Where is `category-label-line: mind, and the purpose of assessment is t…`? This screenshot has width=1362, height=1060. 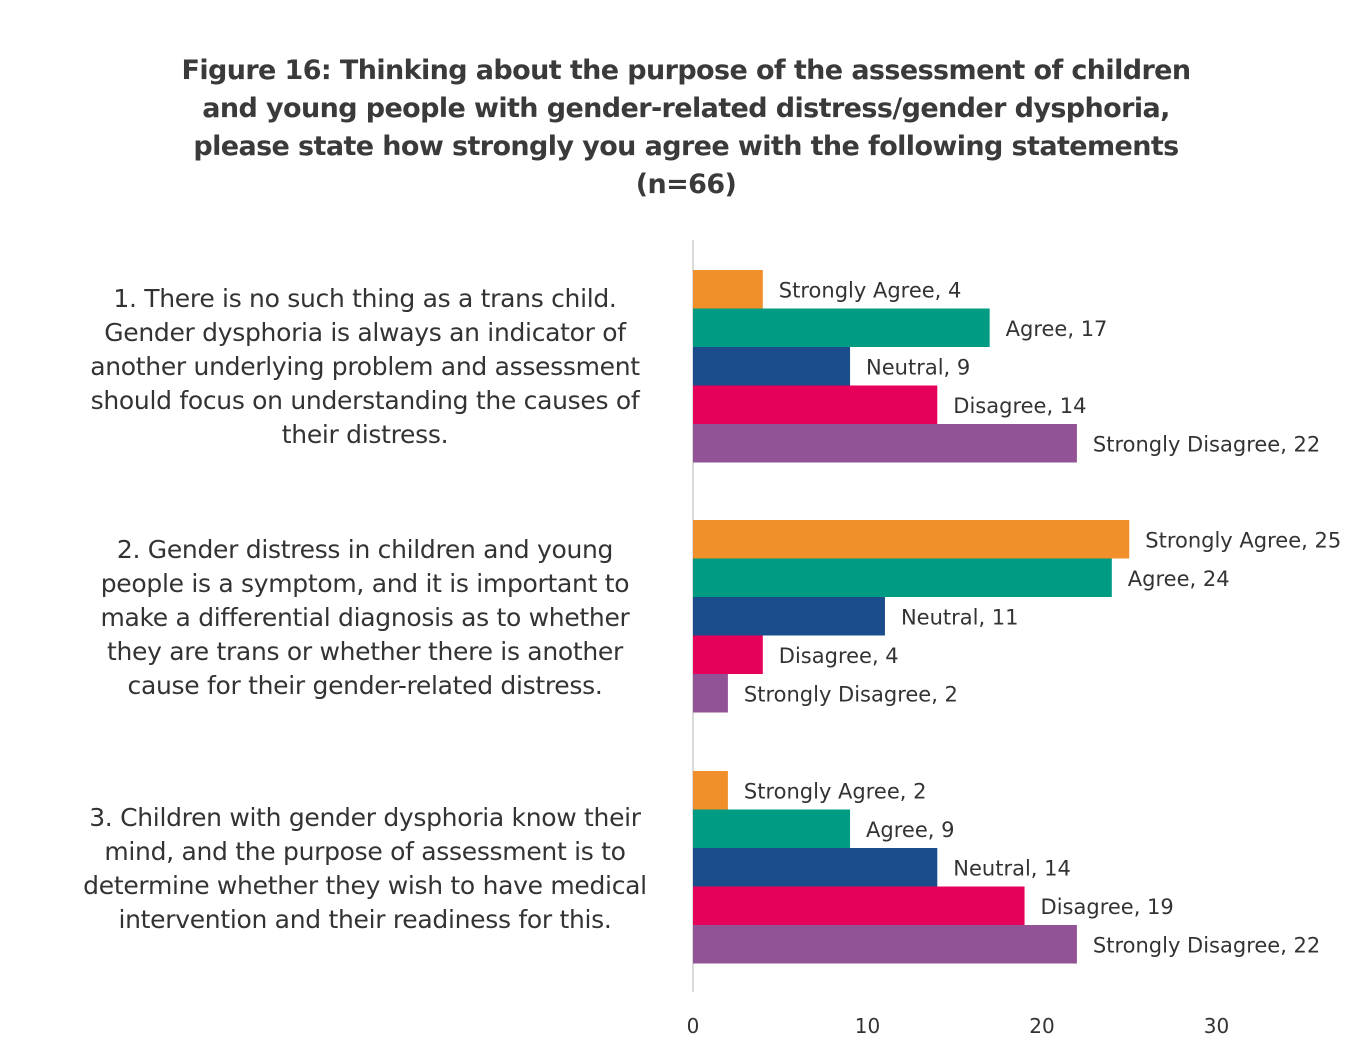
category-label-line: mind, and the purpose of assessment is t… is located at coordinates (365, 851).